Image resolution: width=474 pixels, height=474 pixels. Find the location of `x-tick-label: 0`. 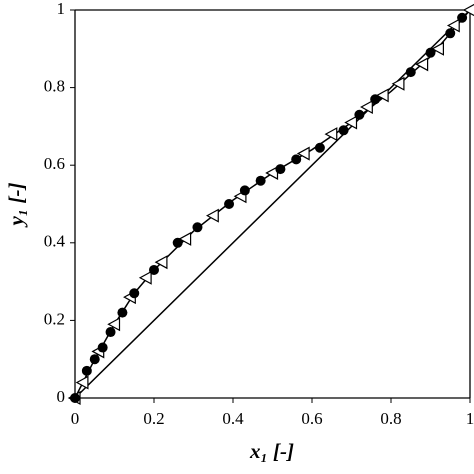

x-tick-label: 0 is located at coordinates (75, 418).